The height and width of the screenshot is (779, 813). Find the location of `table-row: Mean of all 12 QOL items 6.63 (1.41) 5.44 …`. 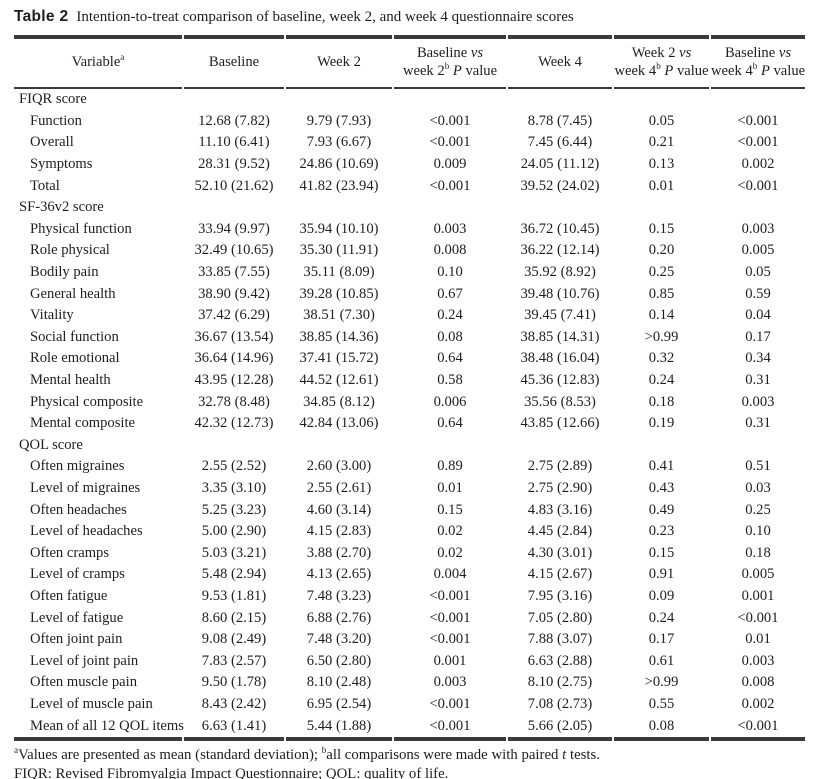

table-row: Mean of all 12 QOL items 6.63 (1.41) 5.44 … is located at coordinates (409, 728).